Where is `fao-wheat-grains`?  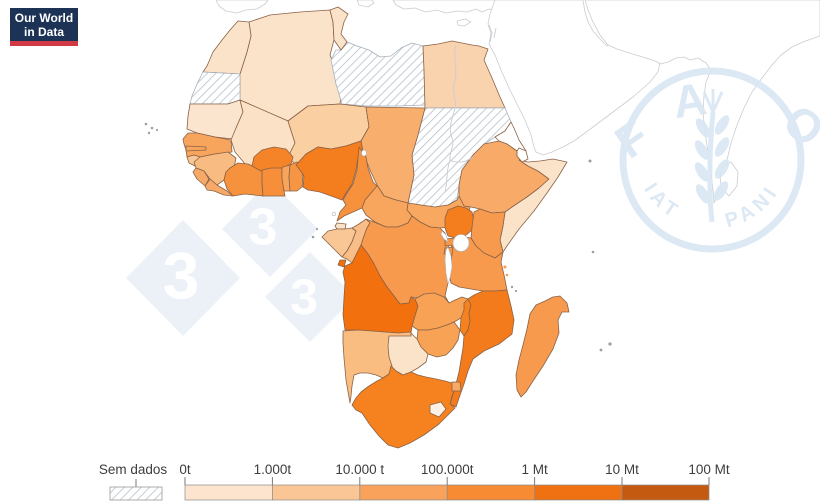
fao-wheat-grains is located at coordinates (712, 159).